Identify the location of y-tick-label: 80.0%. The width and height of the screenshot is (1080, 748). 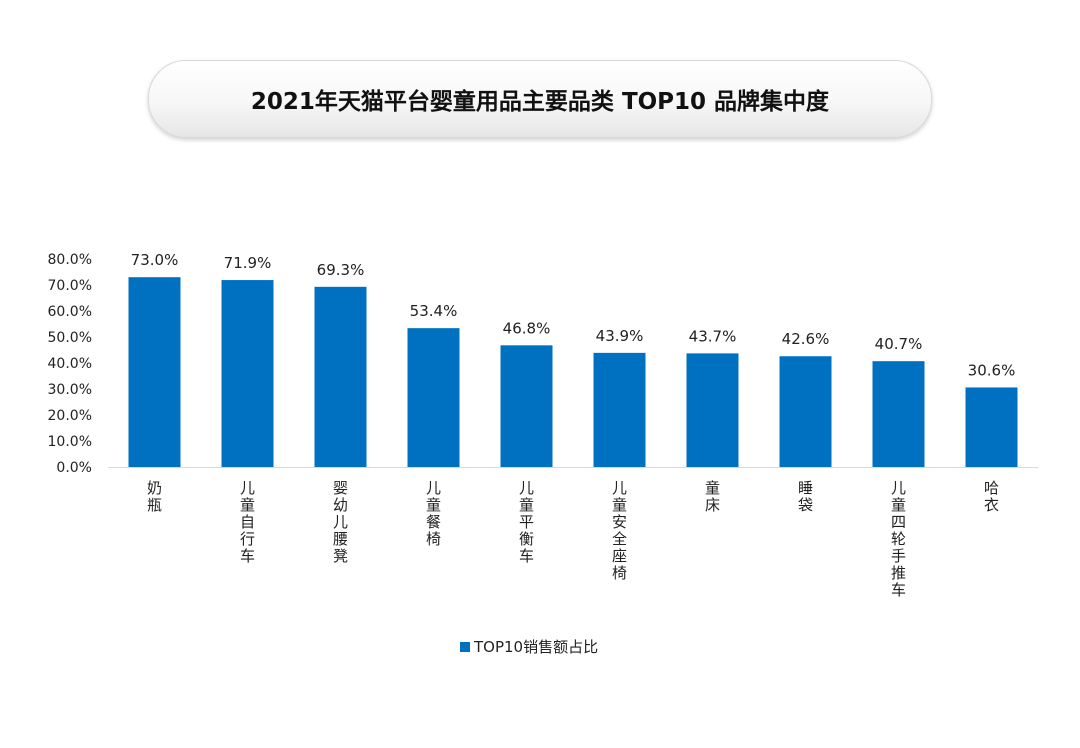
(70, 260).